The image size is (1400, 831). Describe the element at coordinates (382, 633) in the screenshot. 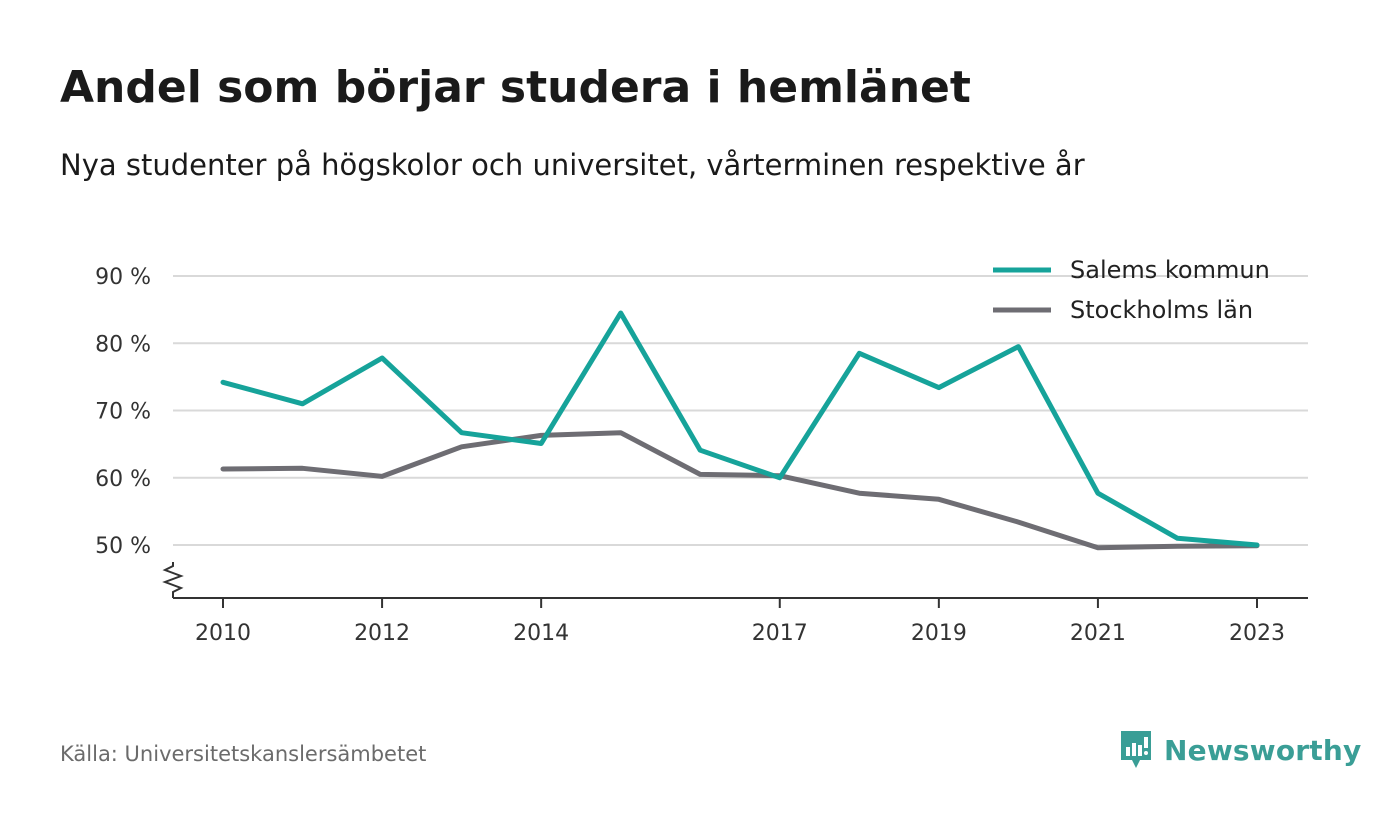

I see `x-tick-label: 2012` at that location.